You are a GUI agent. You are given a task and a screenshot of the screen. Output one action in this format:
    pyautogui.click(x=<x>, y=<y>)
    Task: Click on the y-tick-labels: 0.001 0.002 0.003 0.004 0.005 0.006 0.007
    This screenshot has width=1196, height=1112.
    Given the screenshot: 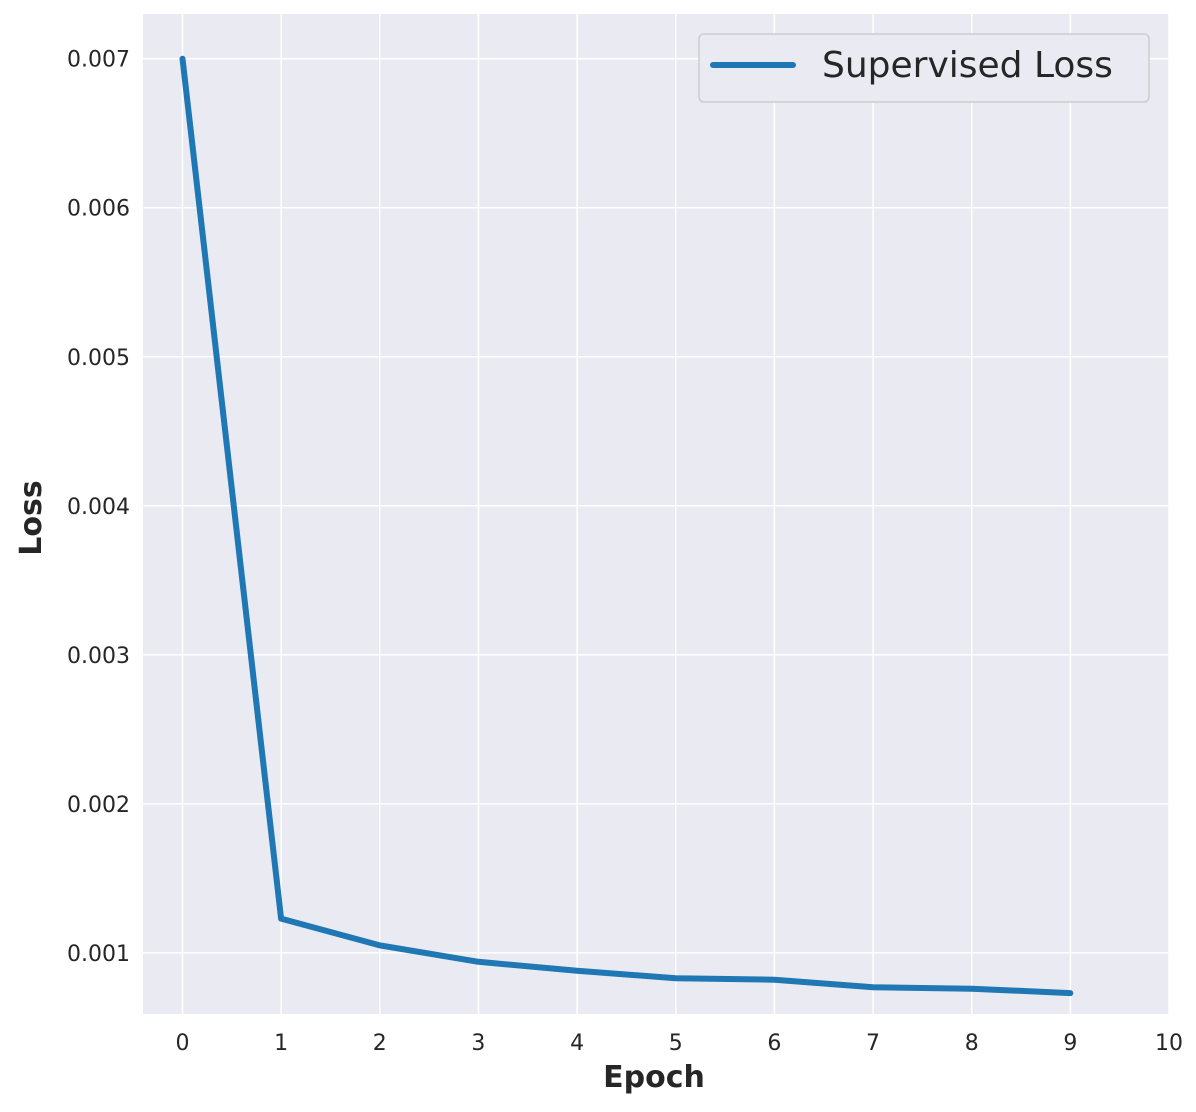 What is the action you would take?
    pyautogui.click(x=98, y=507)
    